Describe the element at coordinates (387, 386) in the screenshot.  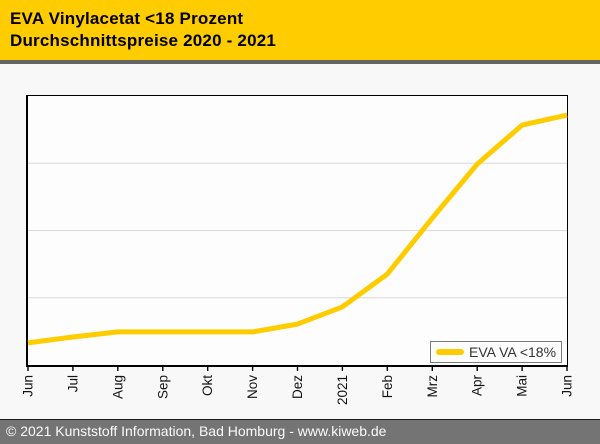
I see `x-tick-label: Feb` at that location.